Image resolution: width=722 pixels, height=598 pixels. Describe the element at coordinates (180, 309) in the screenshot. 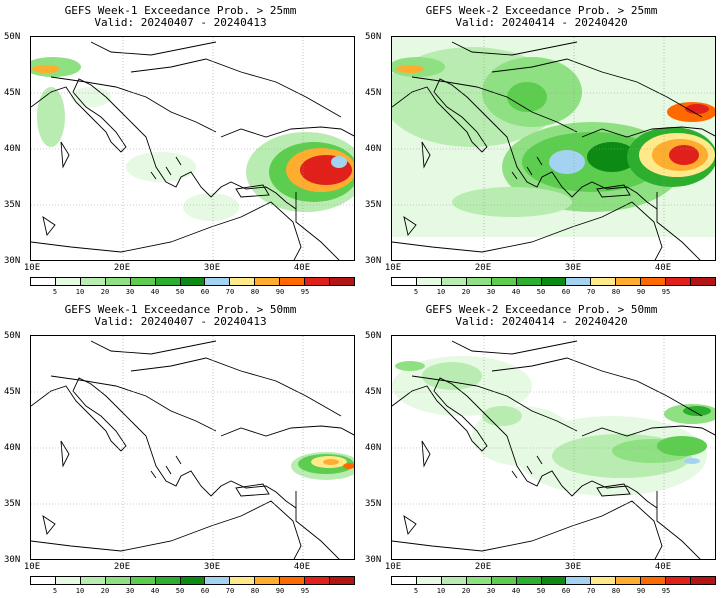

I see `panel-title: GEFS Week-1 Exceedance Prob. > 50mm` at that location.